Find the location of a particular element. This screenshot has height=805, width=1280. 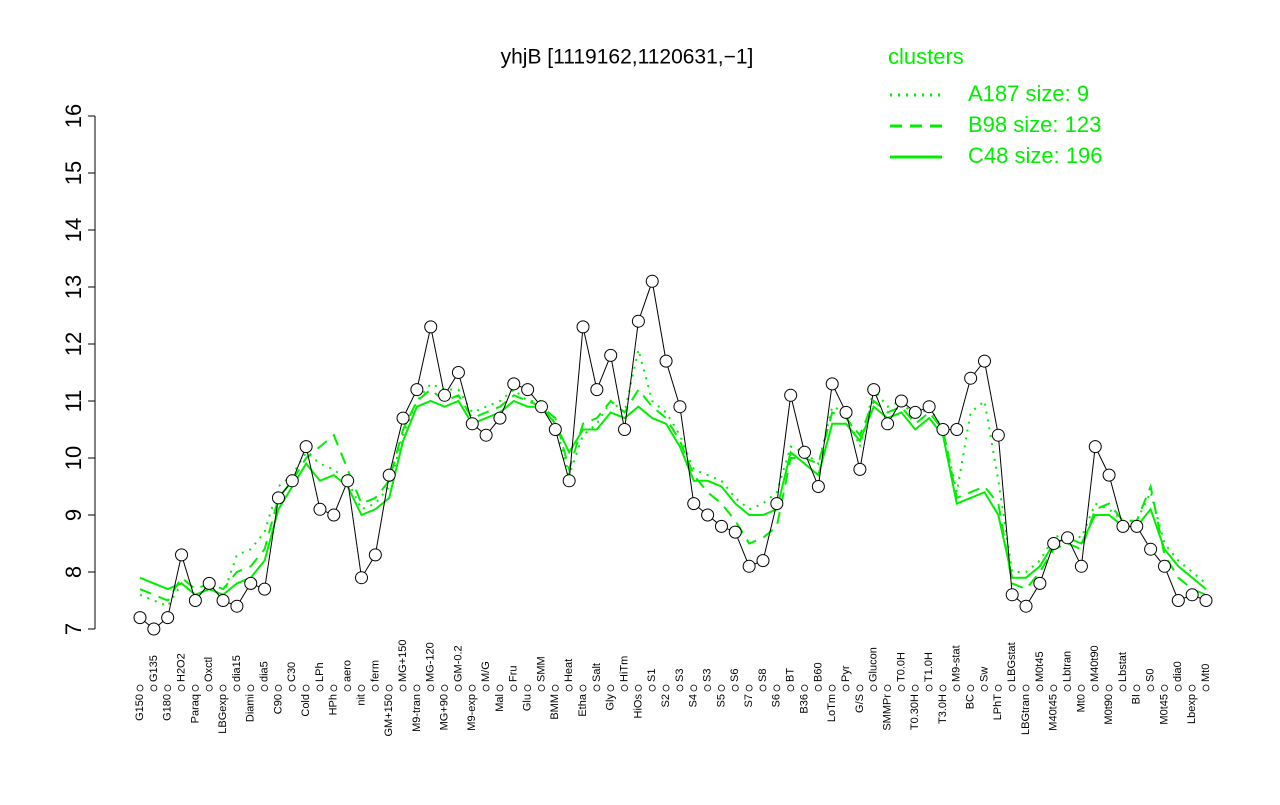

x-tick-label: MG-120 is located at coordinates (431, 662).